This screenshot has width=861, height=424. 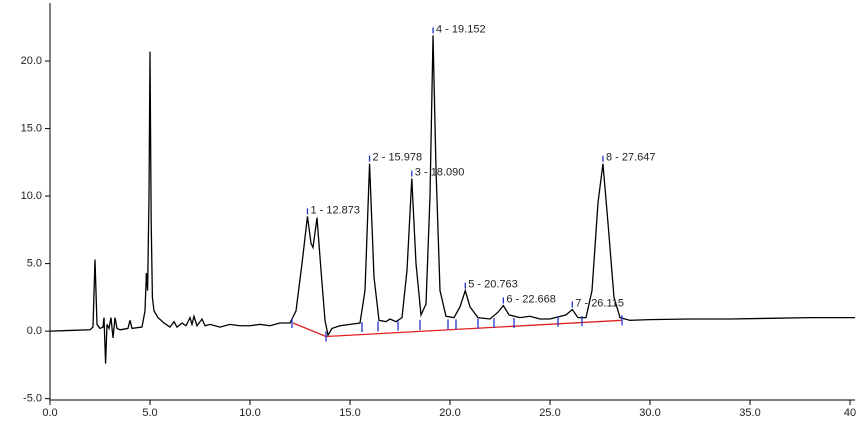 What do you see at coordinates (749, 413) in the screenshot?
I see `x-tick-label: 35.0` at bounding box center [749, 413].